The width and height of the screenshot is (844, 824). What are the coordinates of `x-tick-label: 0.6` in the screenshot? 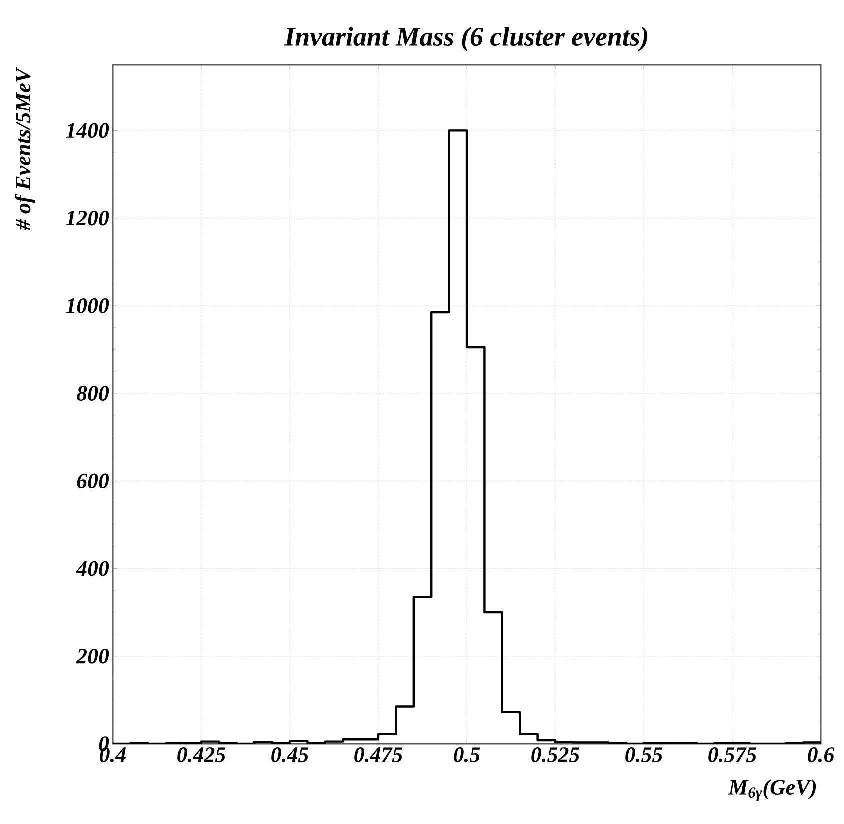 It's located at (821, 755).